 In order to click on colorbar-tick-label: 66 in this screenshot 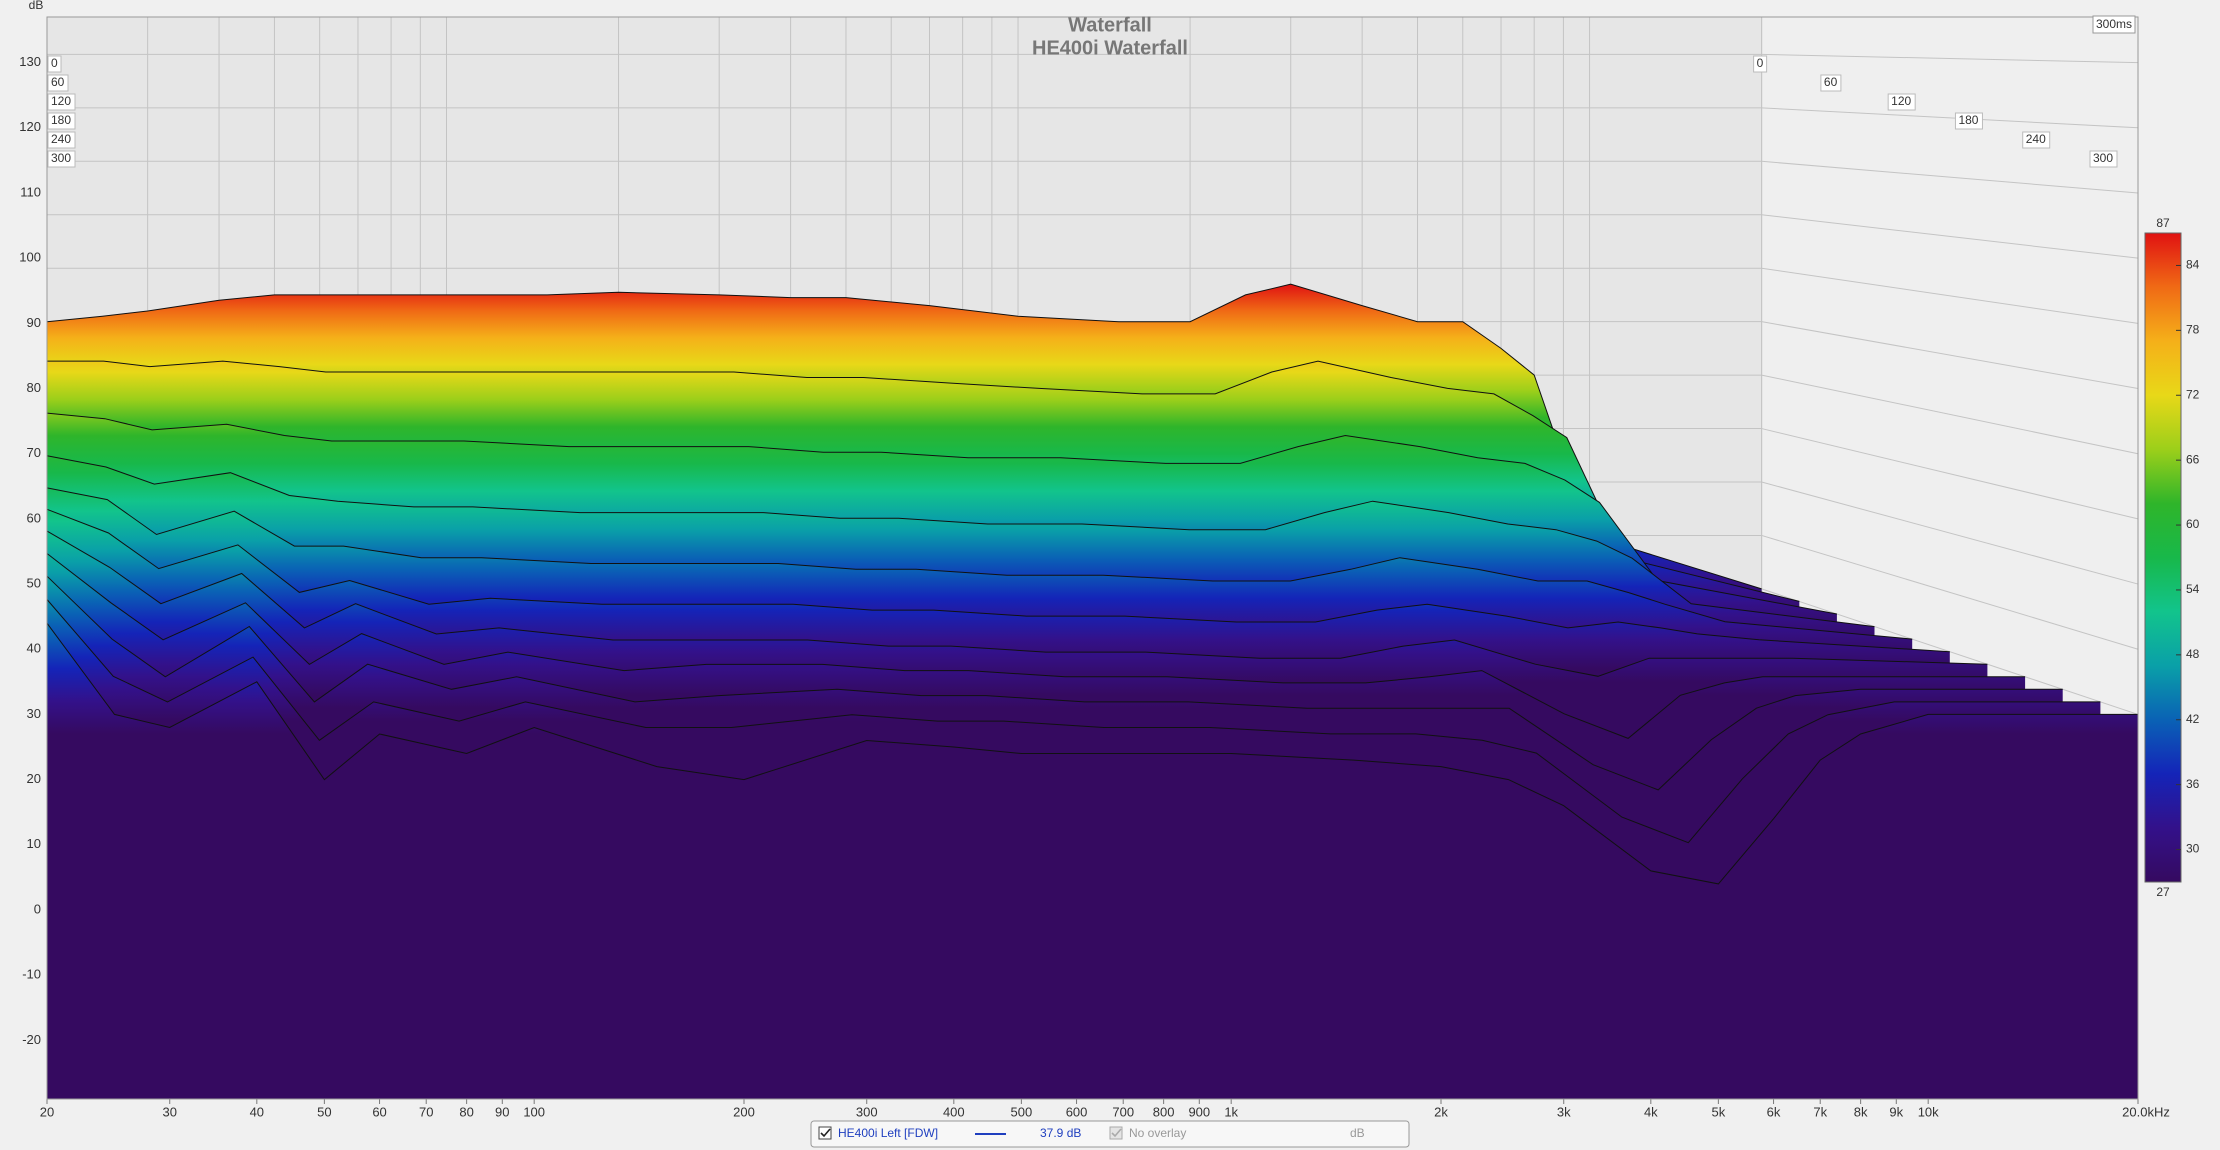, I will do `click(2193, 459)`.